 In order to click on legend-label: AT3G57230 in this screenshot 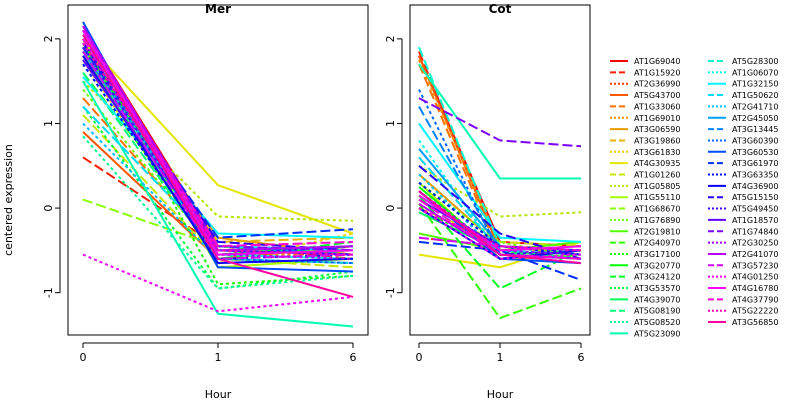, I will do `click(755, 265)`.